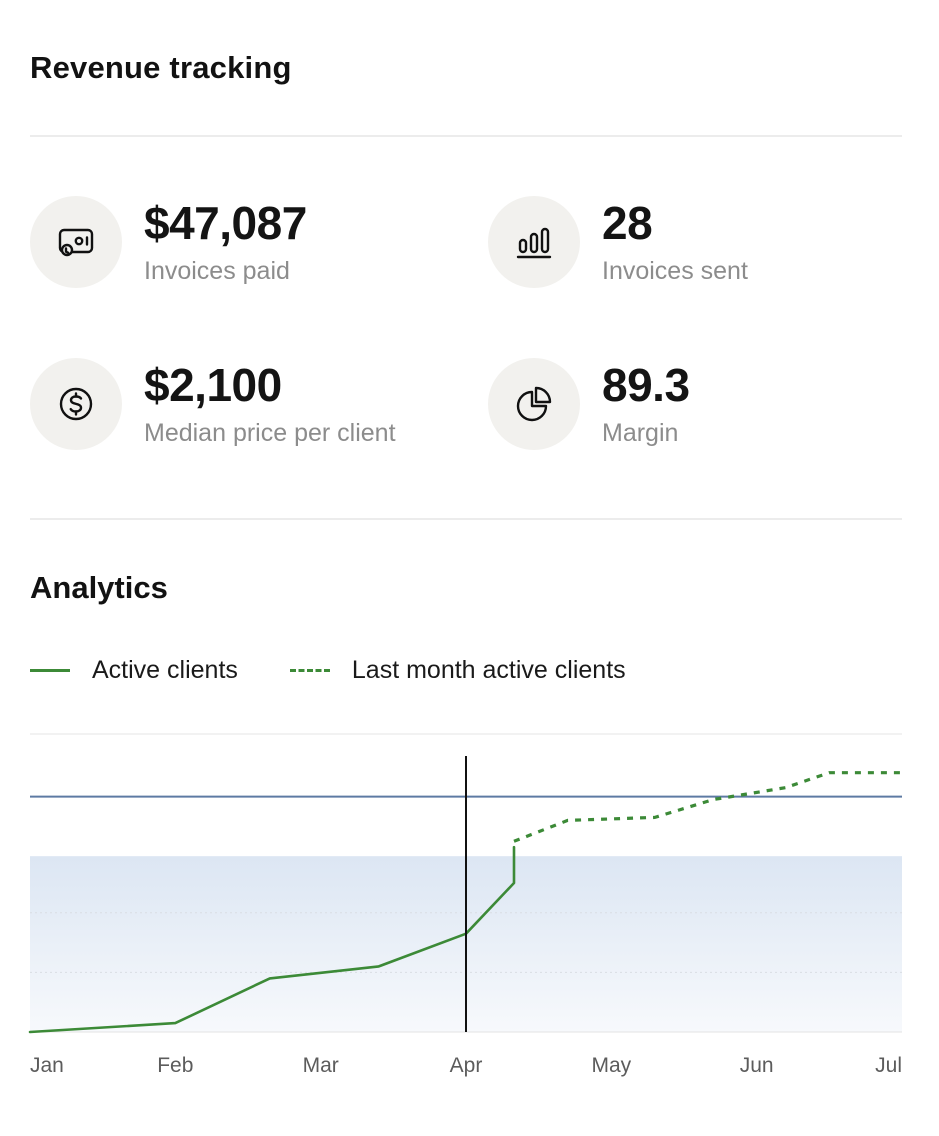 This screenshot has height=1136, width=939. Describe the element at coordinates (217, 271) in the screenshot. I see `stat-label: Invoices paid` at that location.